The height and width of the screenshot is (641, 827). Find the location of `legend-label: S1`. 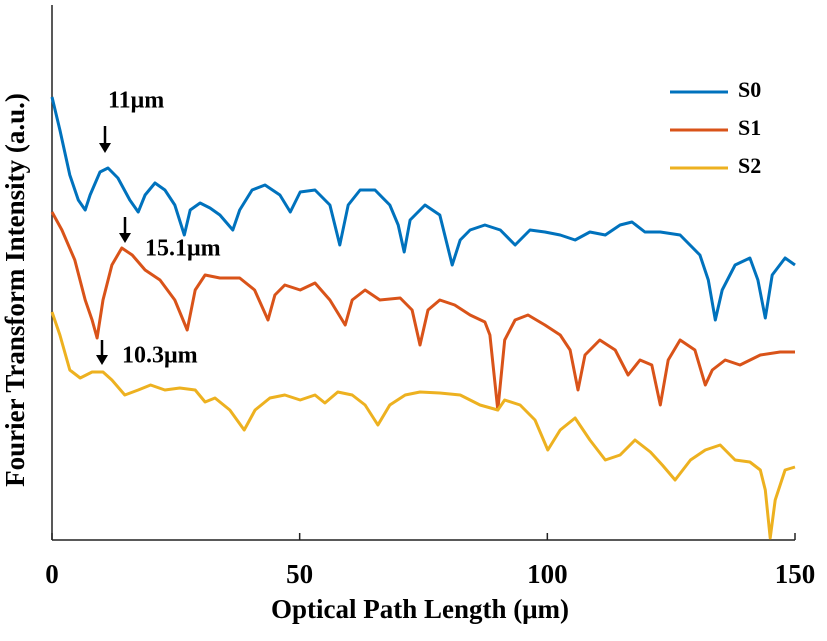

legend-label: S1 is located at coordinates (749, 127).